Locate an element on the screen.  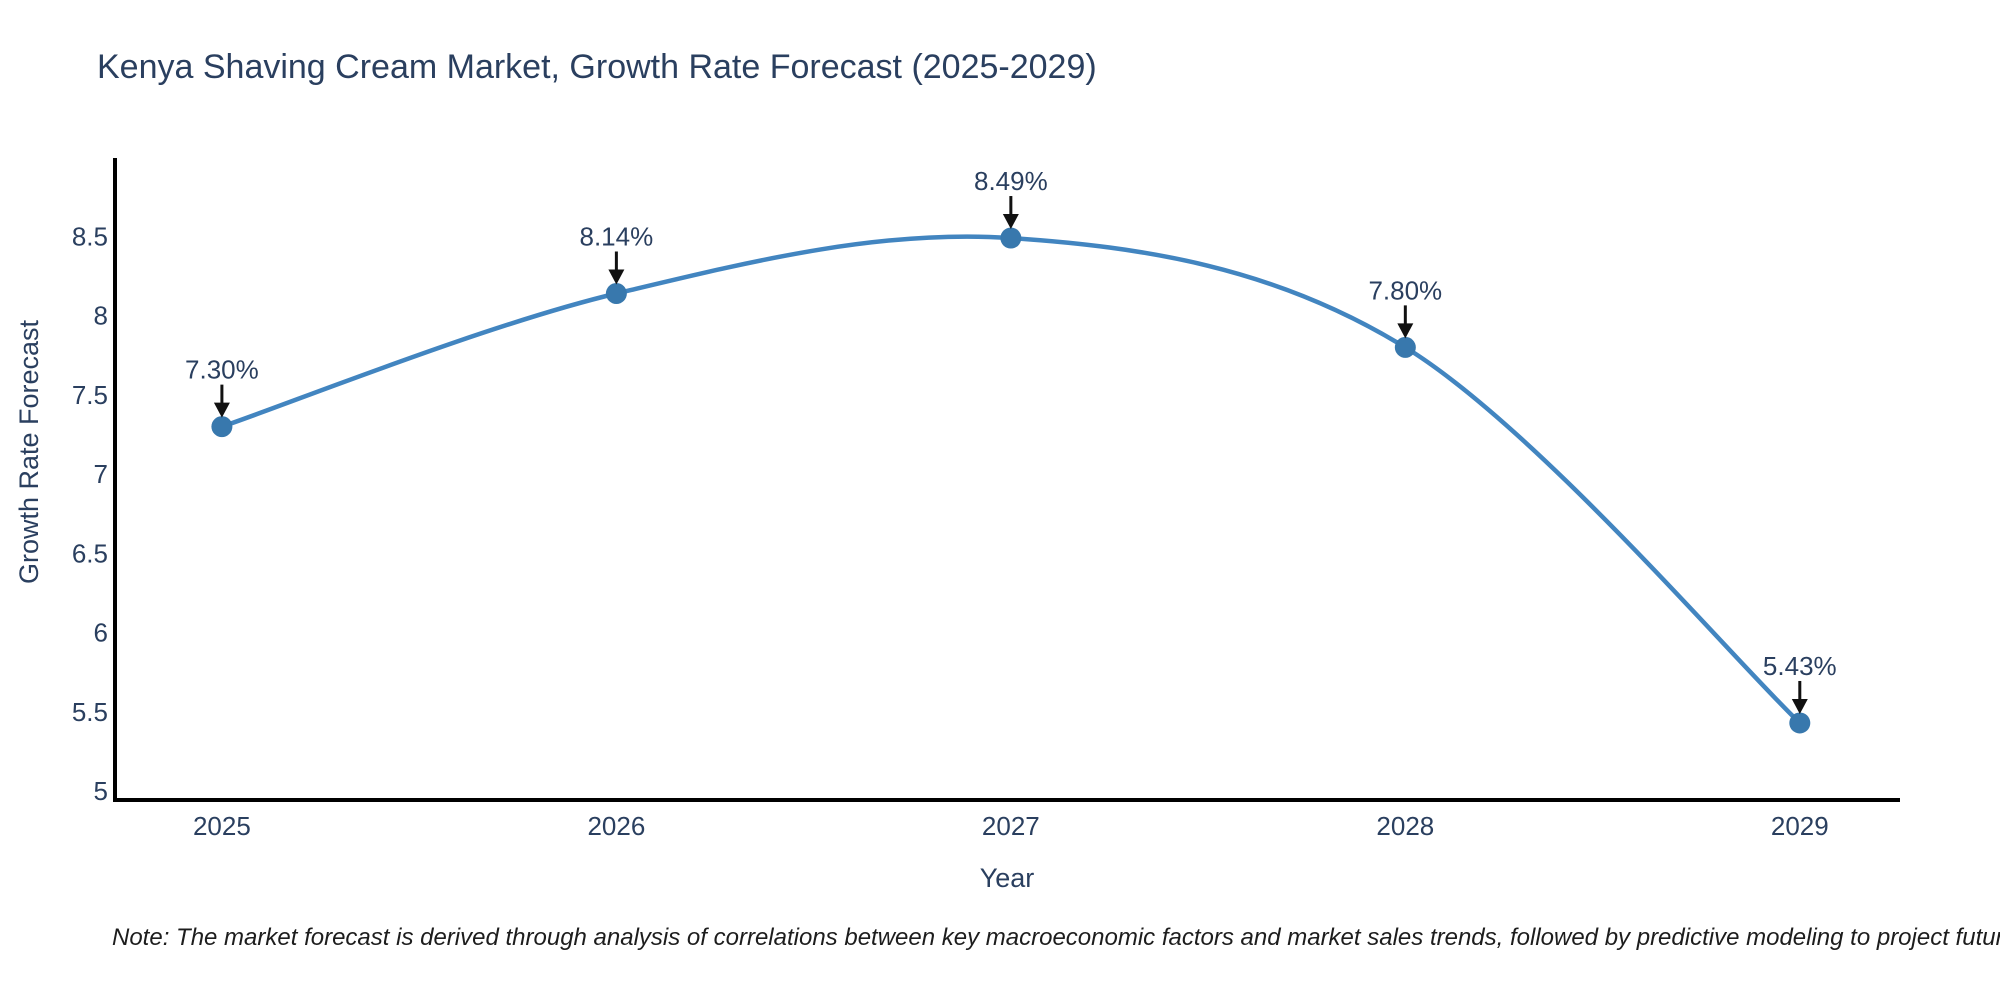
annotation-label: 8.49% is located at coordinates (1011, 181).